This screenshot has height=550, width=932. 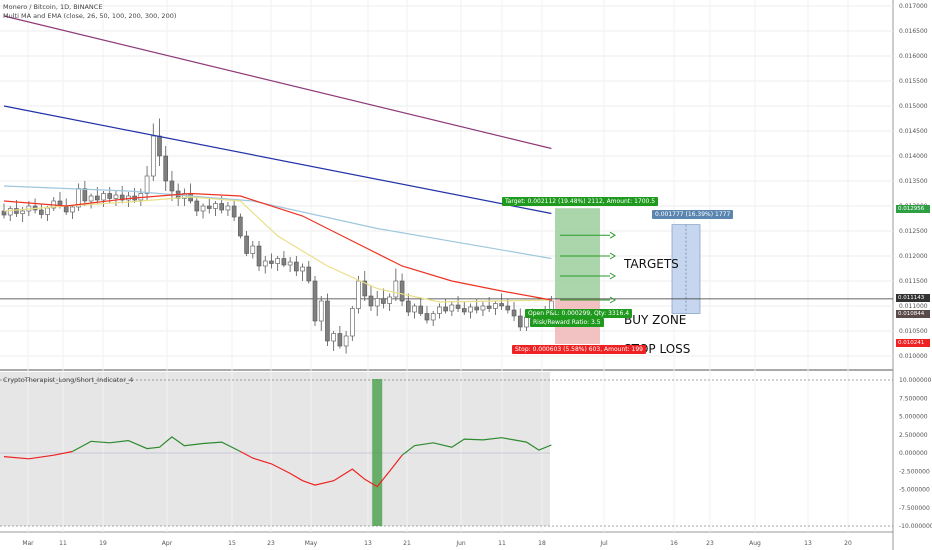 What do you see at coordinates (913, 6) in the screenshot?
I see `price-tick-label: 0.017000` at bounding box center [913, 6].